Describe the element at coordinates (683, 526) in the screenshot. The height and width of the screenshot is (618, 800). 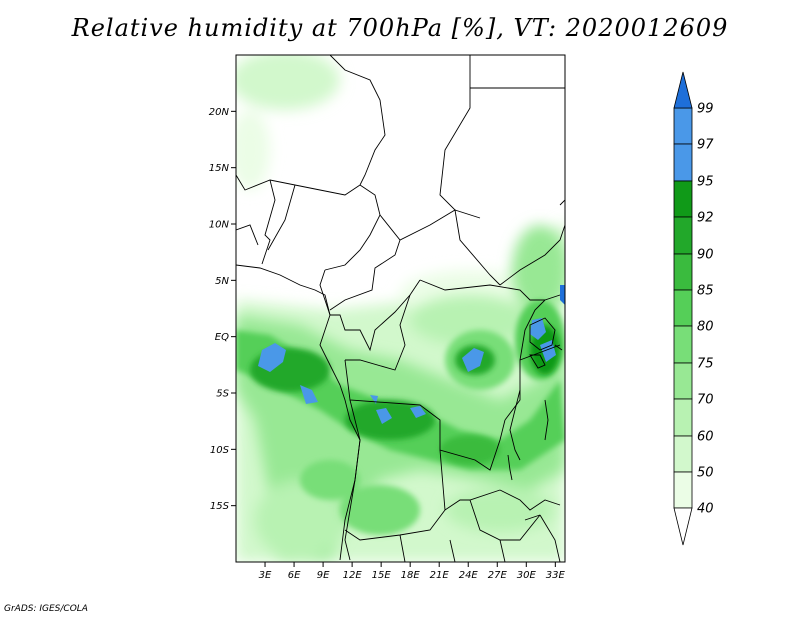
I see `colorbar-bottom-arrow` at that location.